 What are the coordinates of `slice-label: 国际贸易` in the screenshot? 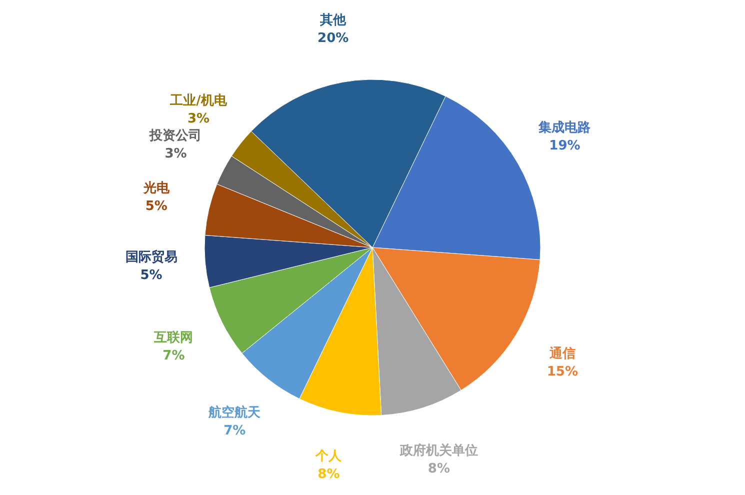 It's located at (151, 257).